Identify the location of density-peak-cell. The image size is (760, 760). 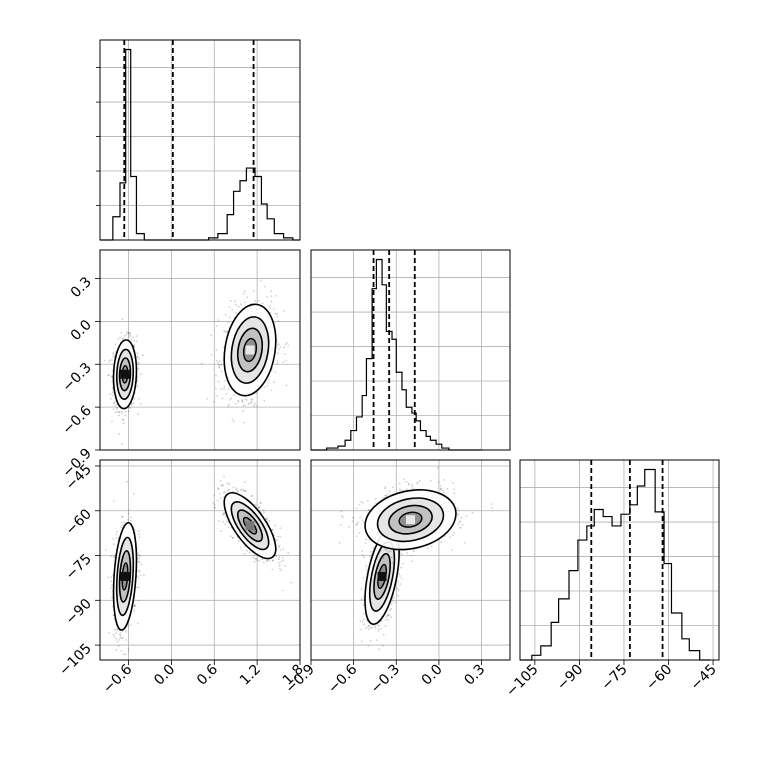
(250, 526).